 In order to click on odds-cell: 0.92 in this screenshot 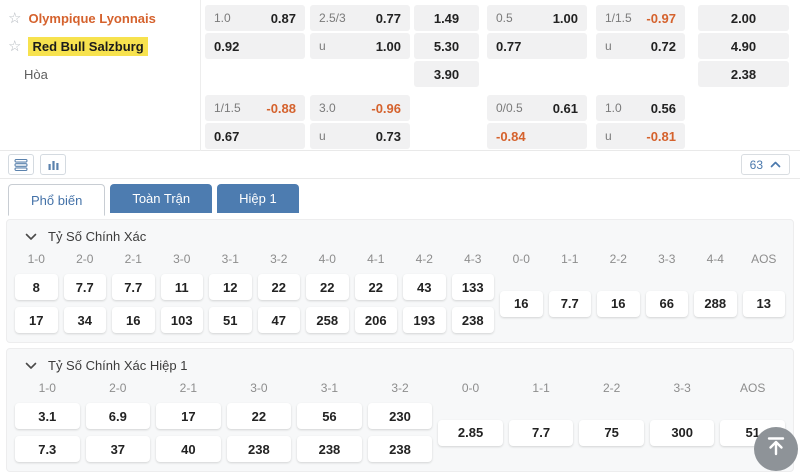, I will do `click(255, 46)`.